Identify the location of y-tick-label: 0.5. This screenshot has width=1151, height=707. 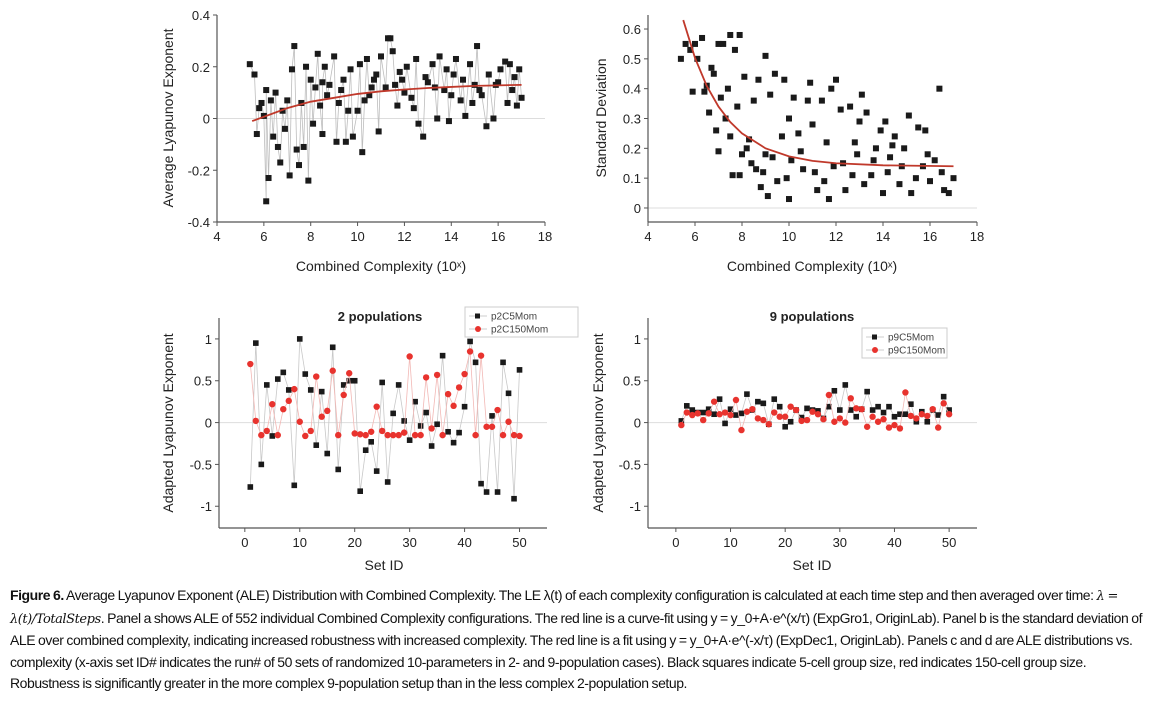
(632, 59).